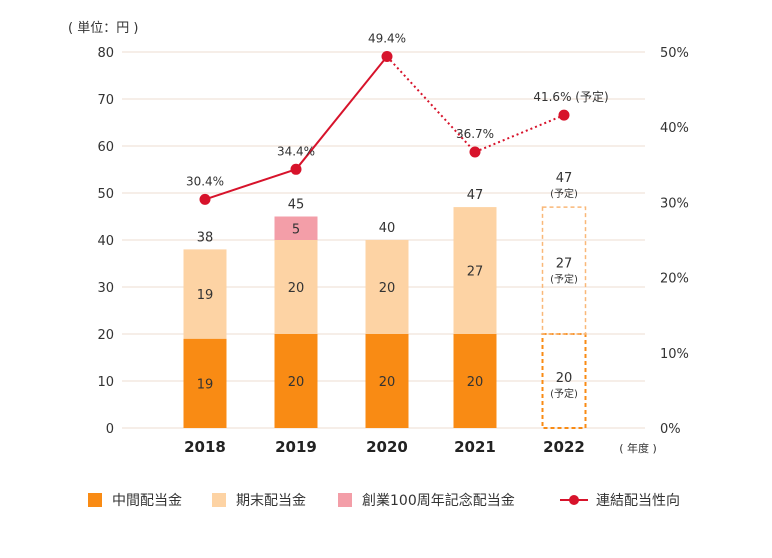 Image resolution: width=772 pixels, height=558 pixels. I want to click on bar-final-value-label: 19, so click(205, 295).